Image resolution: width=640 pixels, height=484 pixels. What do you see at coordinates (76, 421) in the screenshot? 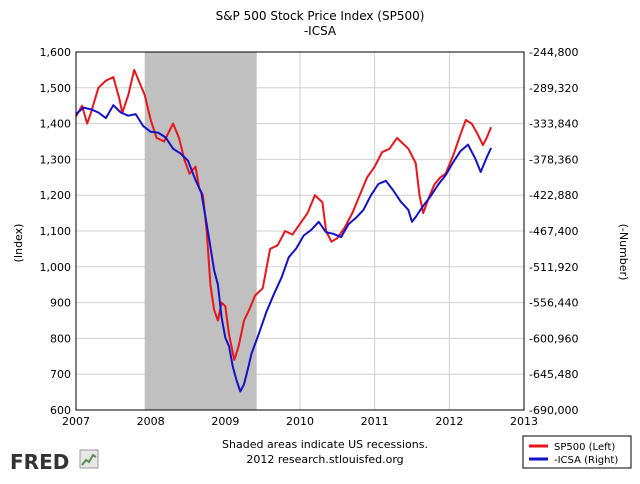
I see `x-tick-label: 2007` at bounding box center [76, 421].